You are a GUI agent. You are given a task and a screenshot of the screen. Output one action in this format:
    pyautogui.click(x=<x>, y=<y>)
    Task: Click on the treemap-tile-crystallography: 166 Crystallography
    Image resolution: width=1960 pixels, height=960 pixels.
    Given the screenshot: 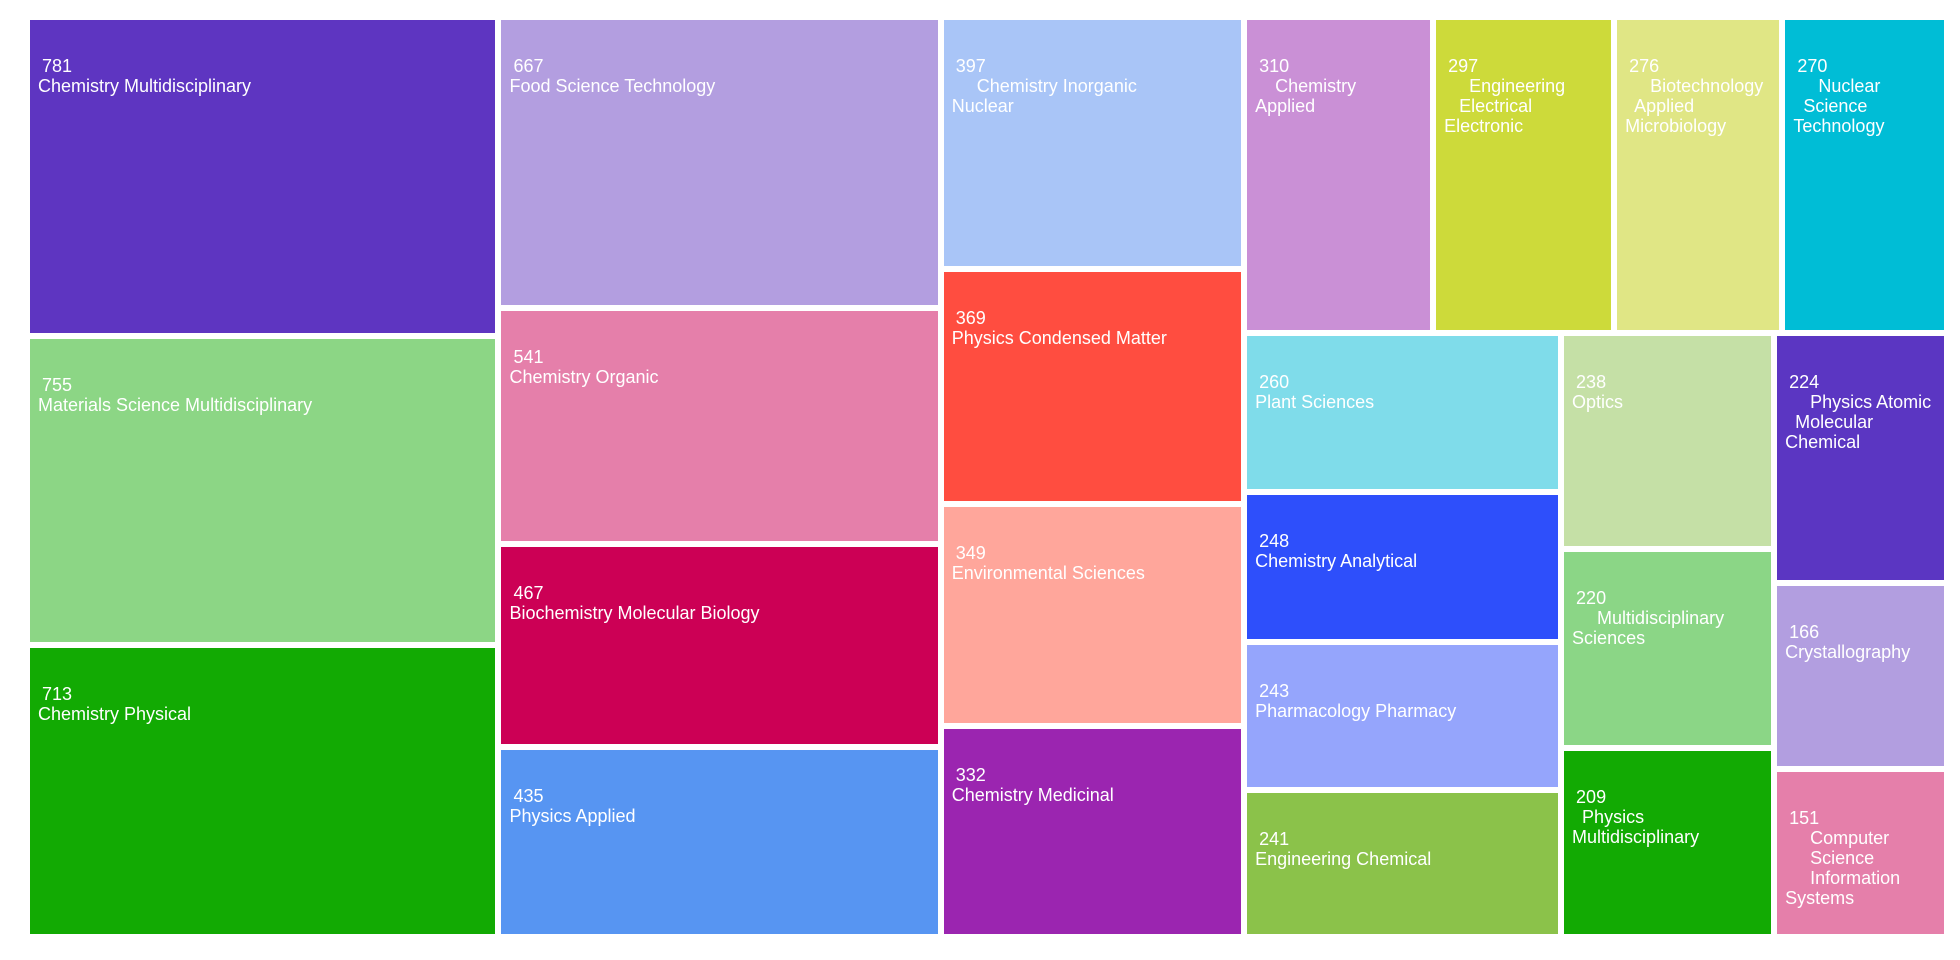 What is the action you would take?
    pyautogui.click(x=1860, y=676)
    